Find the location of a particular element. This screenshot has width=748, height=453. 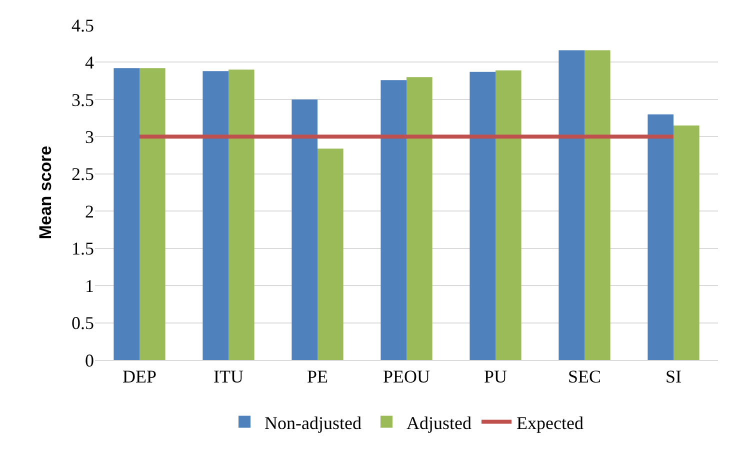

x-tick-label: SI is located at coordinates (673, 376).